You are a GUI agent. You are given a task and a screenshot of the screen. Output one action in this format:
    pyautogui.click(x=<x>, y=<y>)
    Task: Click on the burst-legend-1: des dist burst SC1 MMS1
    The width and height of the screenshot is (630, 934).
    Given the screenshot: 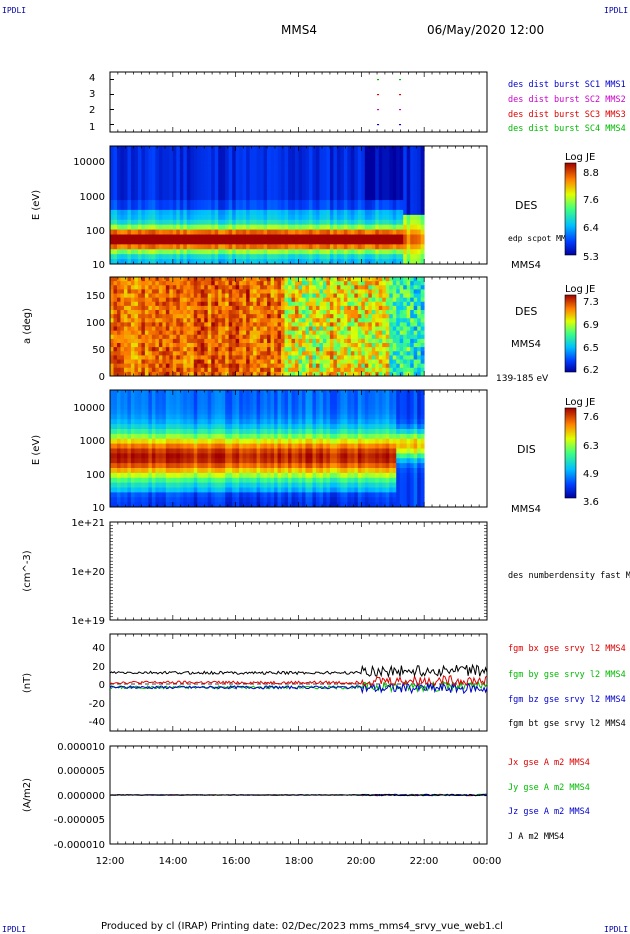 What is the action you would take?
    pyautogui.click(x=567, y=85)
    